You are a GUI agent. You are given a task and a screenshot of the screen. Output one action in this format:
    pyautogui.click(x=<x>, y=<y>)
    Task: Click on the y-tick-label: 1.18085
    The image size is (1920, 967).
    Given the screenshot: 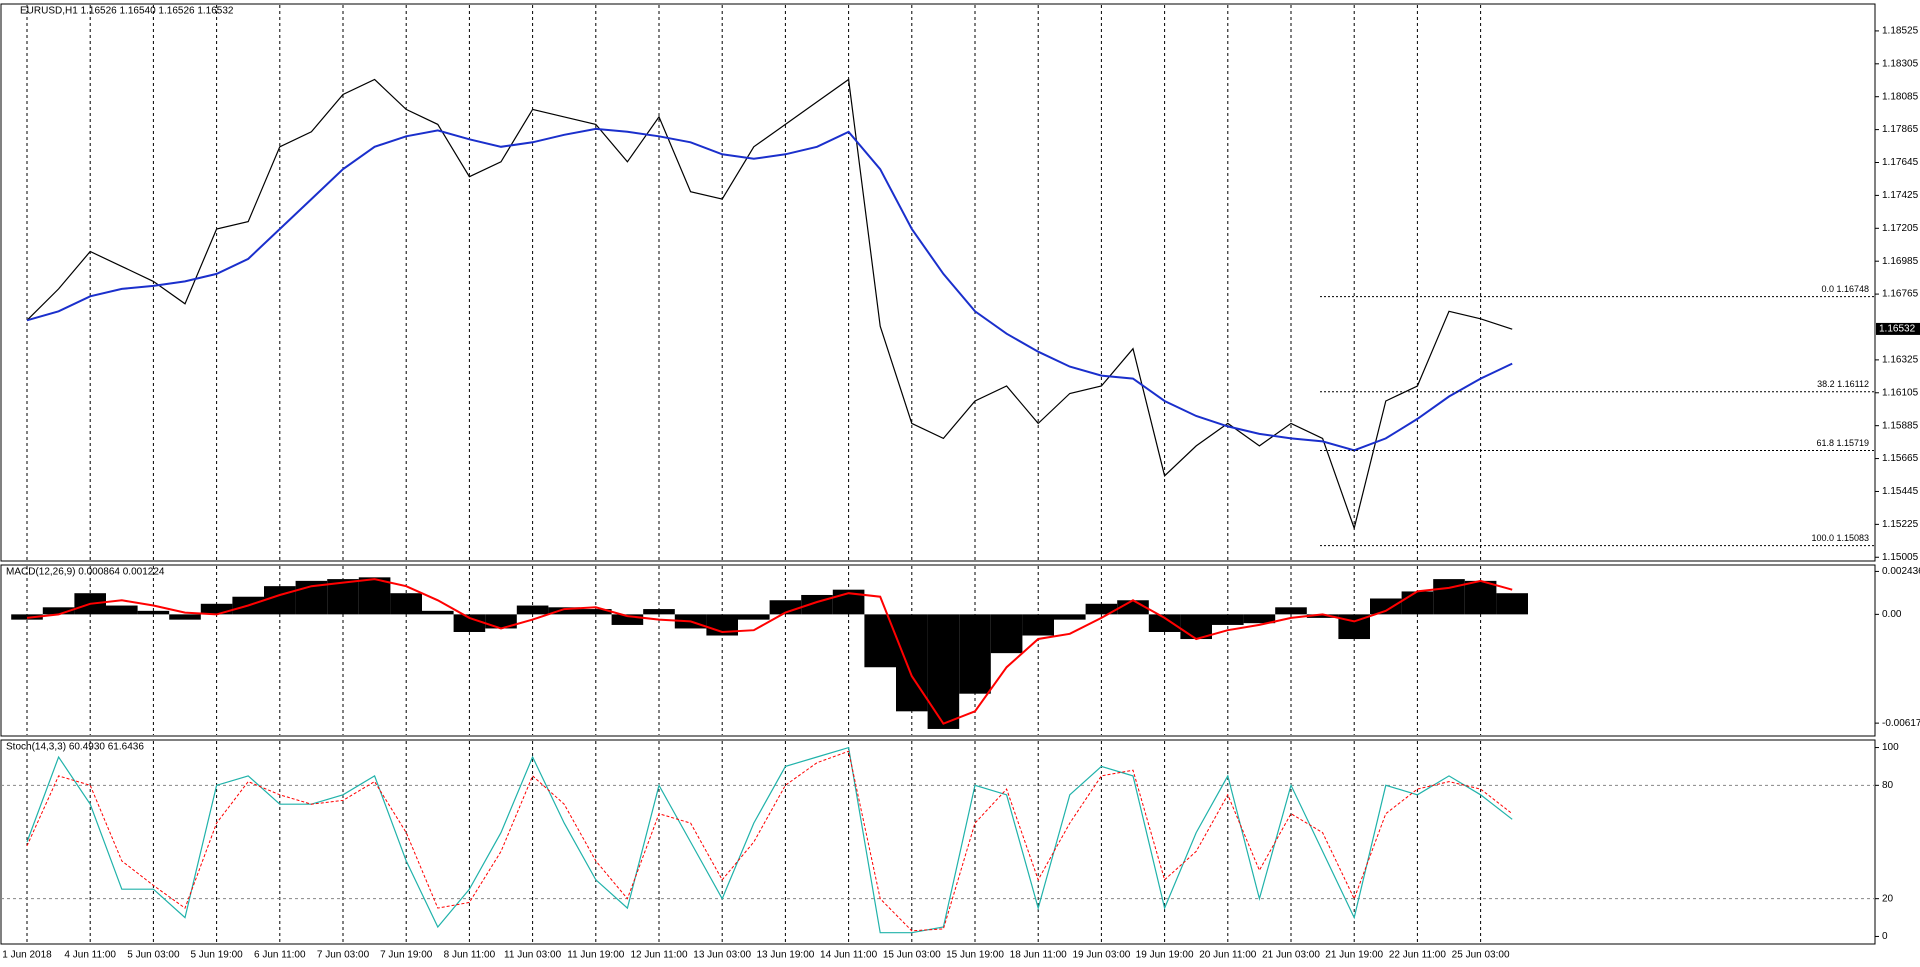 What is the action you would take?
    pyautogui.click(x=1900, y=96)
    